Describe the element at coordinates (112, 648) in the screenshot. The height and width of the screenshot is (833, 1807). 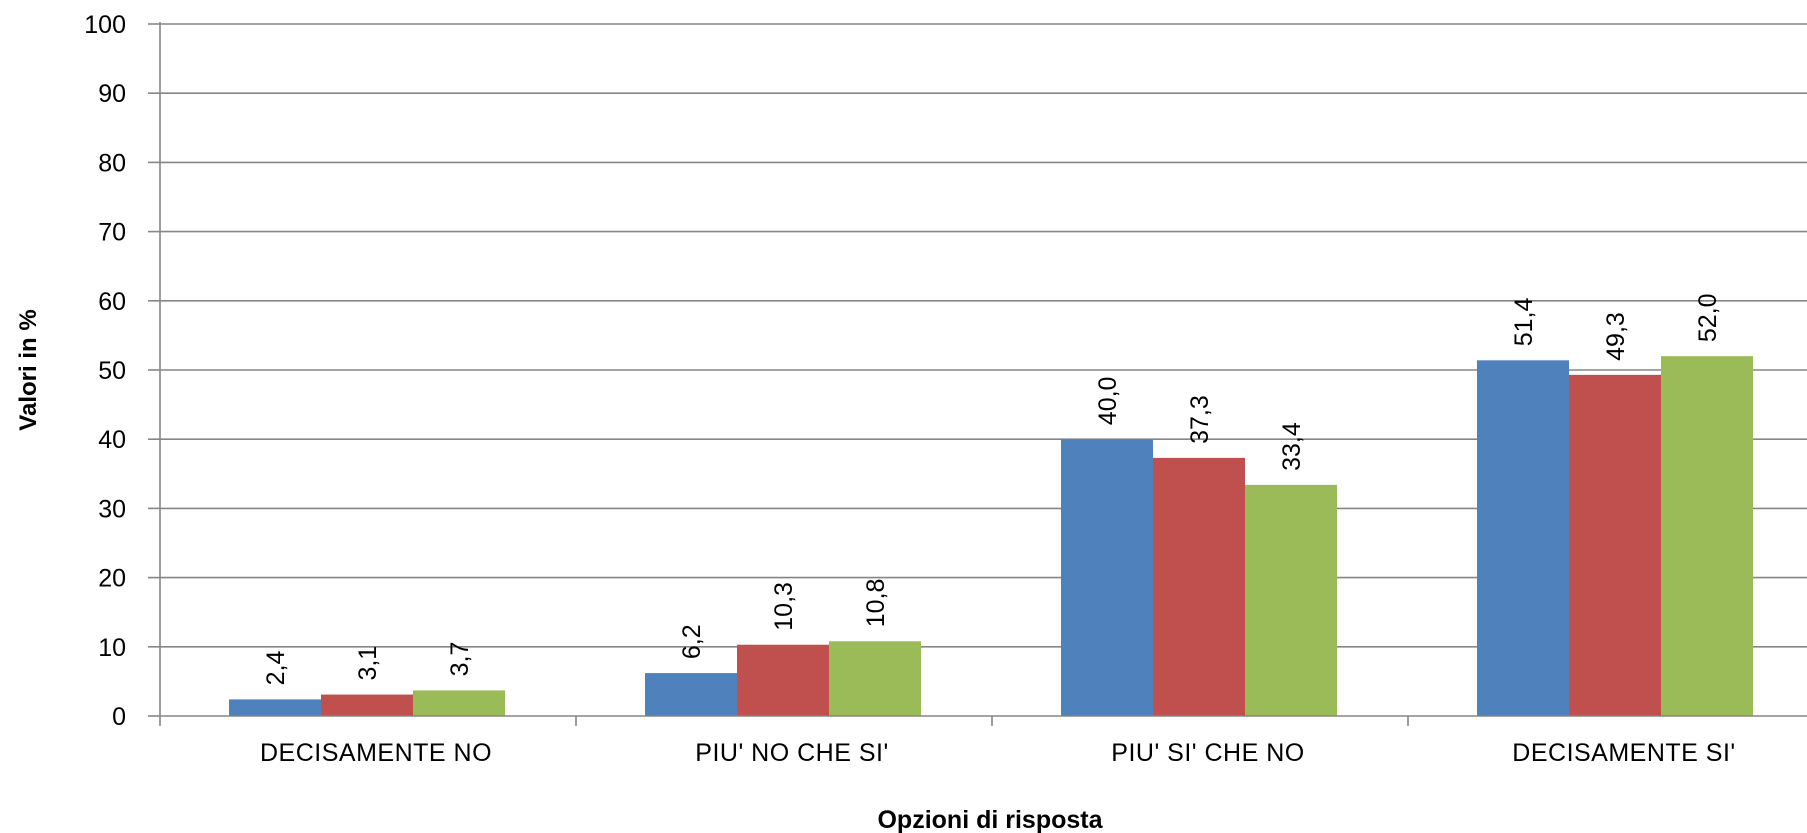
I see `y-tick-label: 10` at that location.